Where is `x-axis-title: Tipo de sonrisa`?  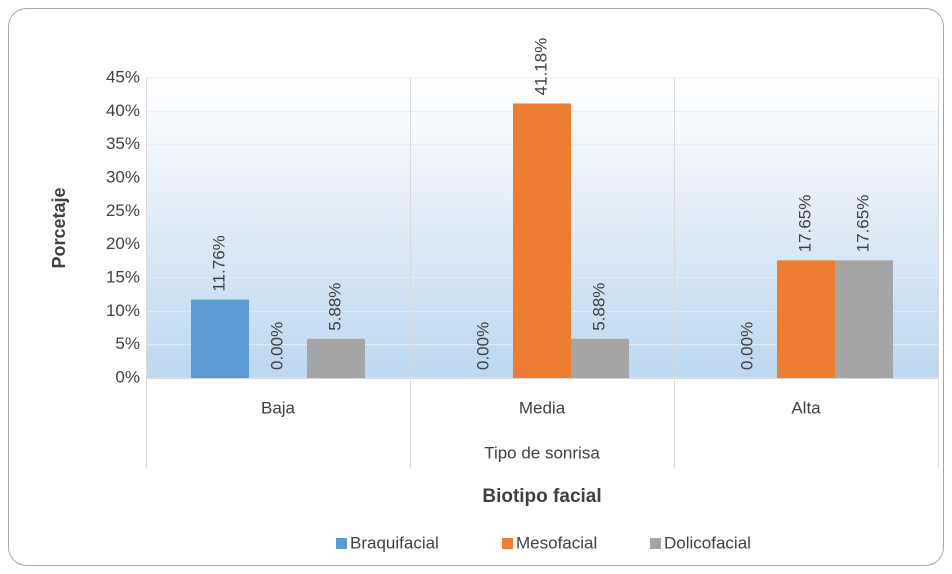 x-axis-title: Tipo de sonrisa is located at coordinates (542, 452).